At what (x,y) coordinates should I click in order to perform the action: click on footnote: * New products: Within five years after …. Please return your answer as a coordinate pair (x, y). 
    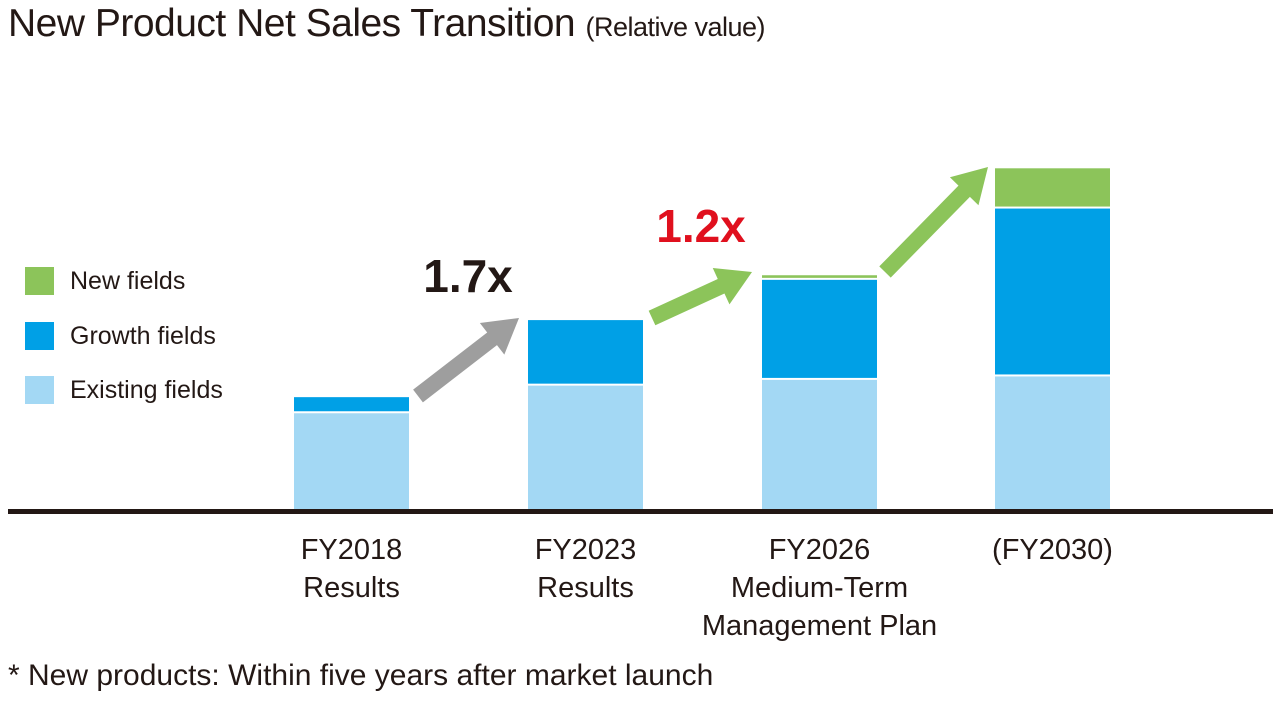
    Looking at the image, I should click on (361, 675).